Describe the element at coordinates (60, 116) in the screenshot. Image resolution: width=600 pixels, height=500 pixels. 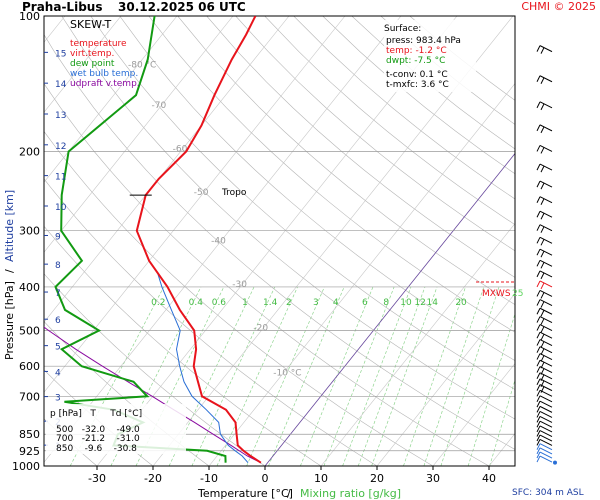
I see `altitude-tick-label: 13` at that location.